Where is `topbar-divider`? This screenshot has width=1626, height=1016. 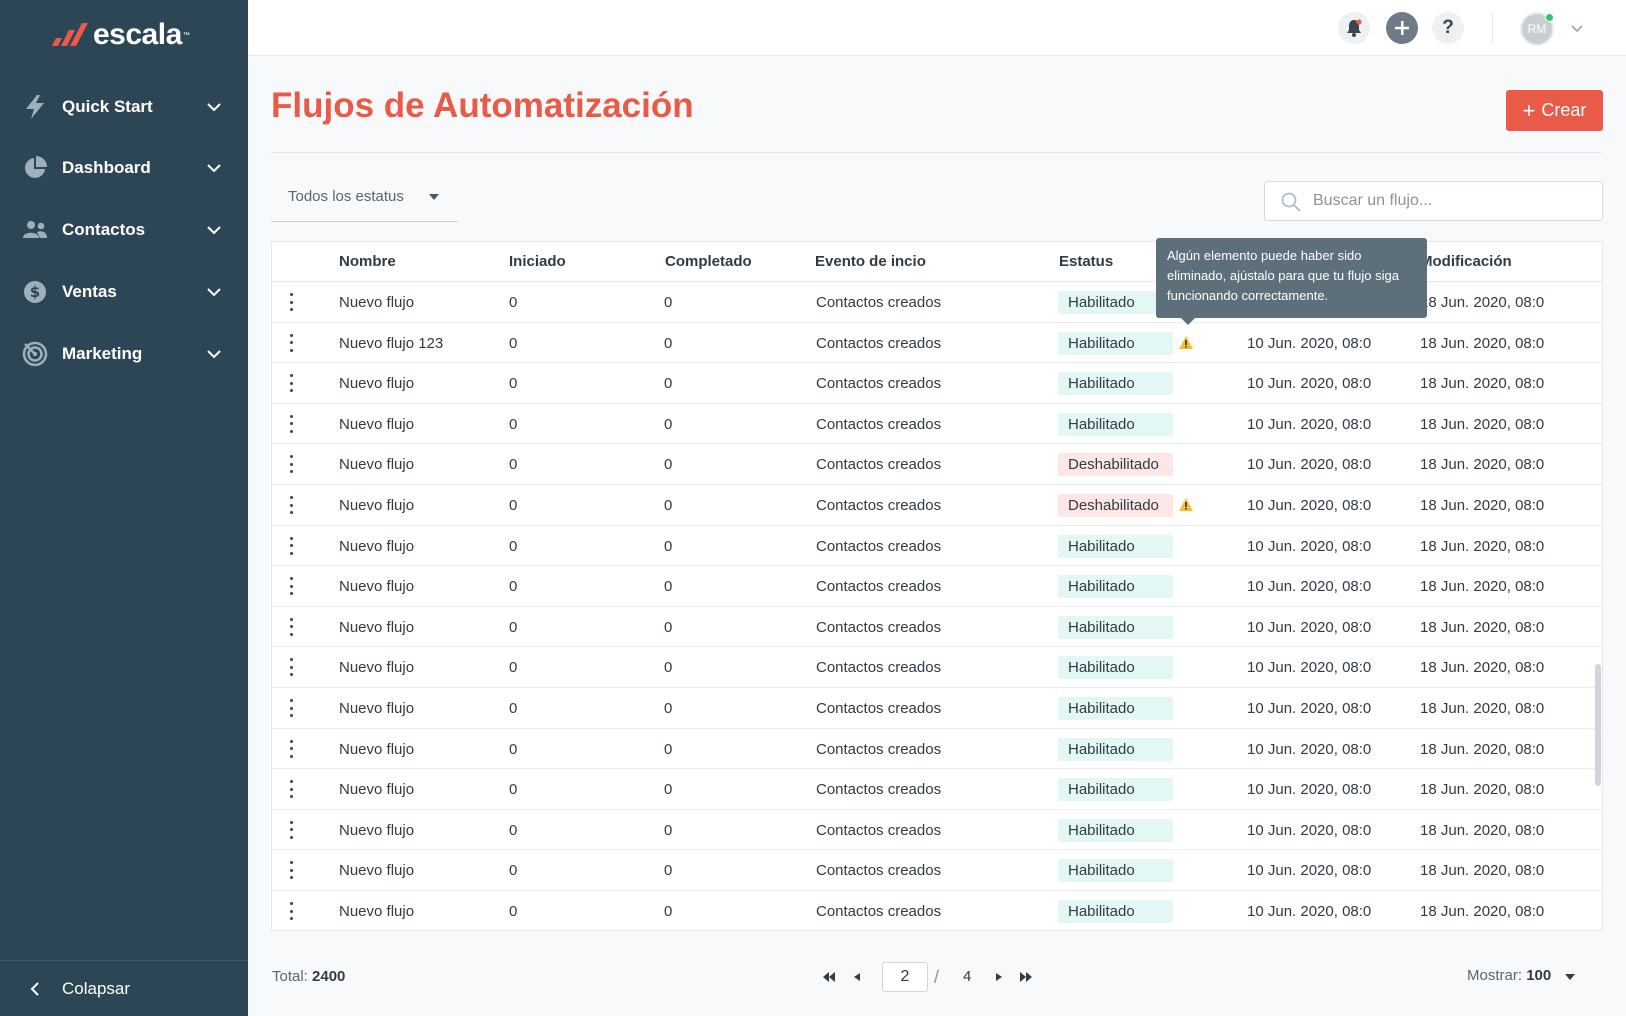
topbar-divider is located at coordinates (1492, 28).